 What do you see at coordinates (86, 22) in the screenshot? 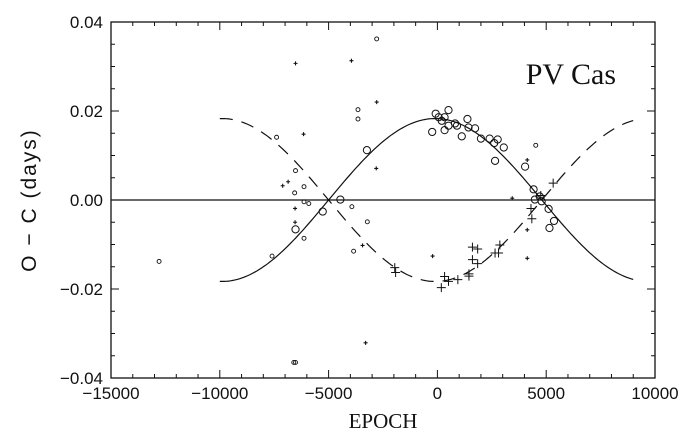
I see `y-tick-label: 0.04` at bounding box center [86, 22].